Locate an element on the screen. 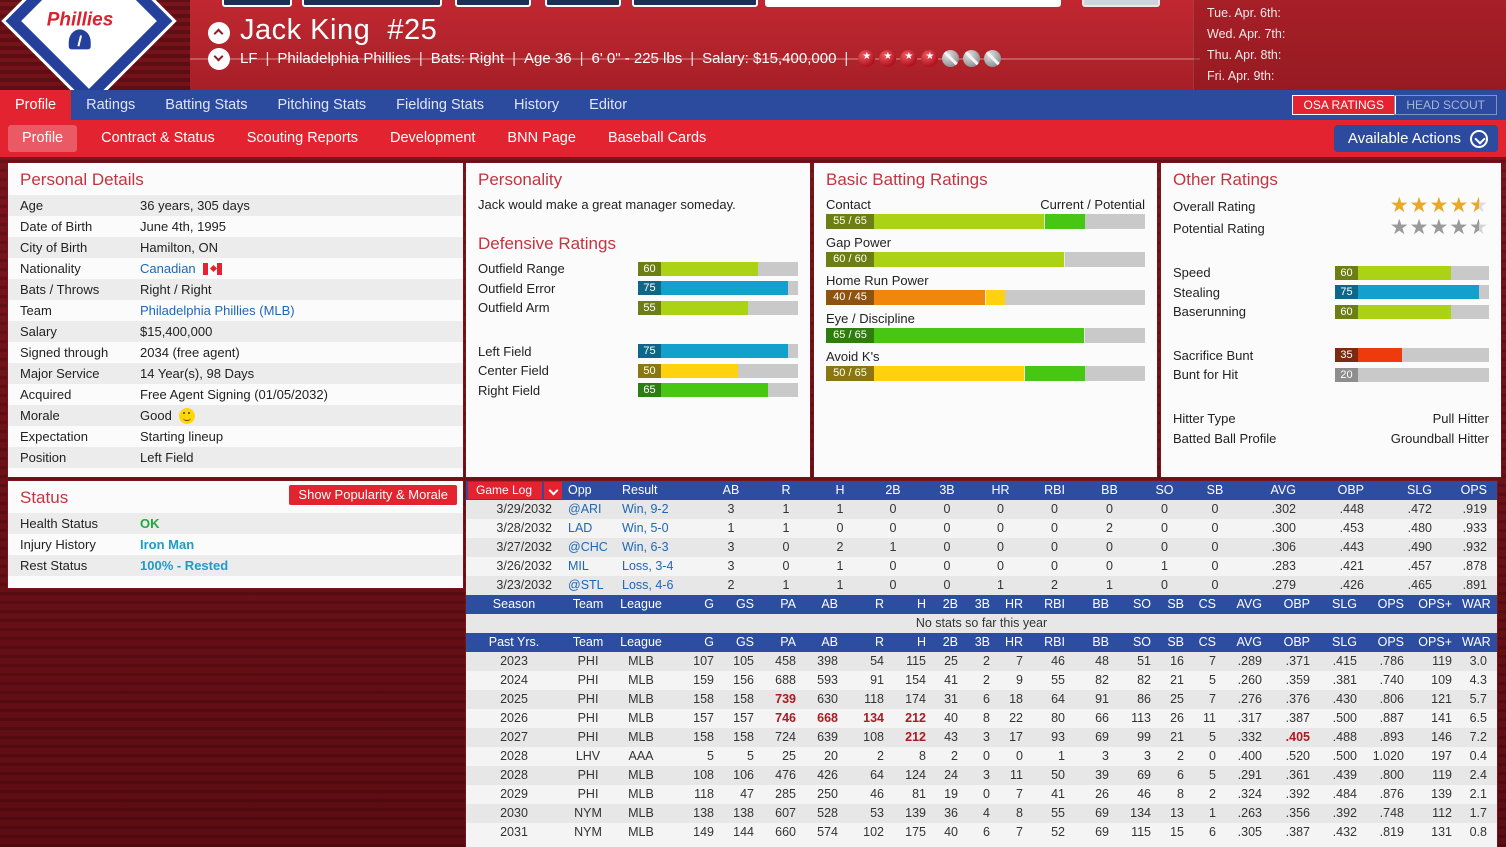  tab-pitching-stats: Pitching Stats is located at coordinates (322, 105).